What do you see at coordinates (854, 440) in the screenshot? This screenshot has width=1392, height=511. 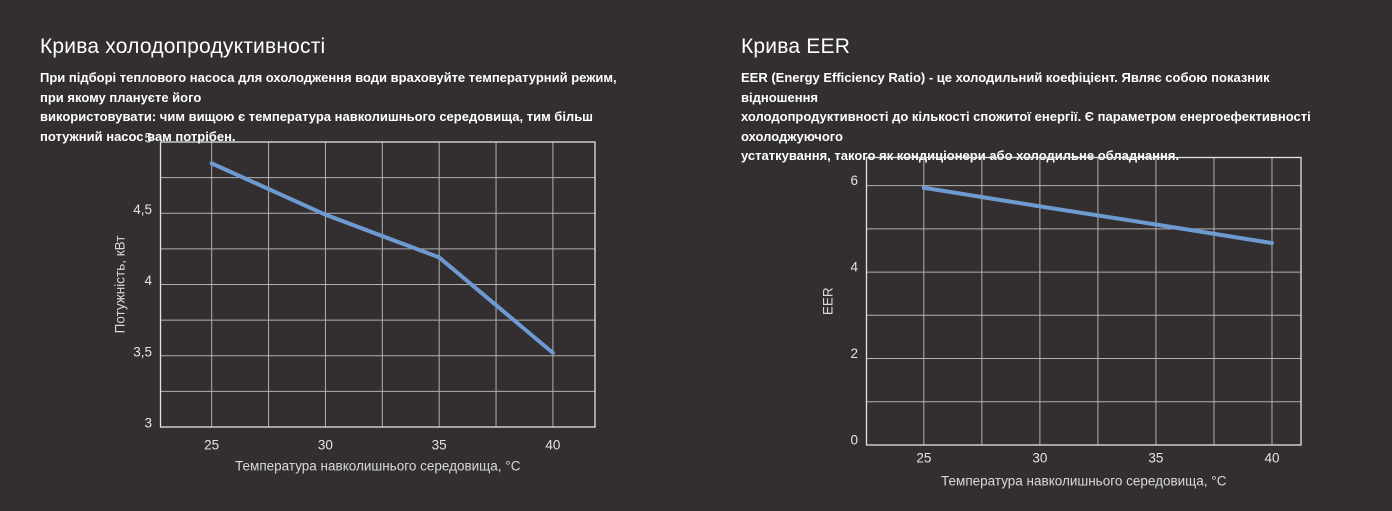 I see `y-tick-label: 0` at bounding box center [854, 440].